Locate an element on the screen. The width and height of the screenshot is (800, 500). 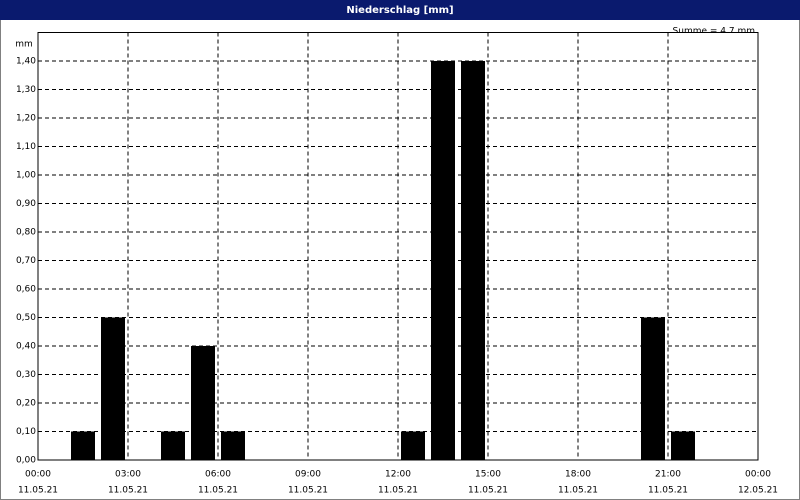
x-tick-label: 18:00 is located at coordinates (578, 475).